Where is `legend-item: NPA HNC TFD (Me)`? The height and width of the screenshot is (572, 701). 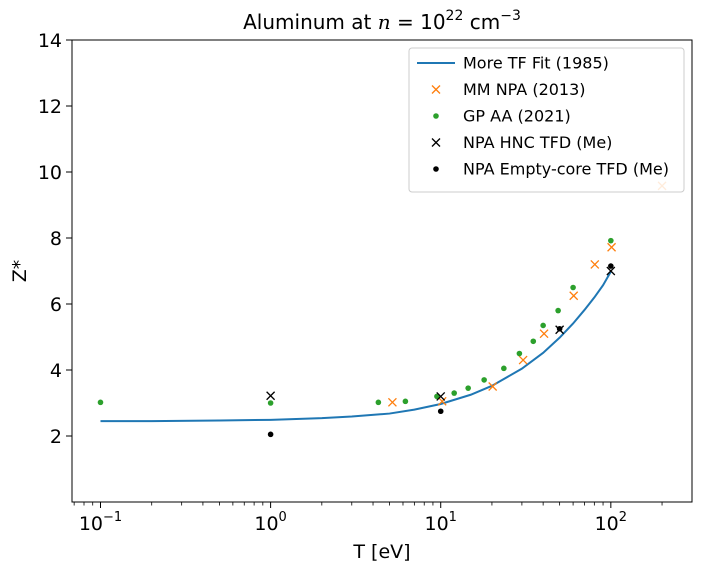 legend-item: NPA HNC TFD (Me) is located at coordinates (521, 142).